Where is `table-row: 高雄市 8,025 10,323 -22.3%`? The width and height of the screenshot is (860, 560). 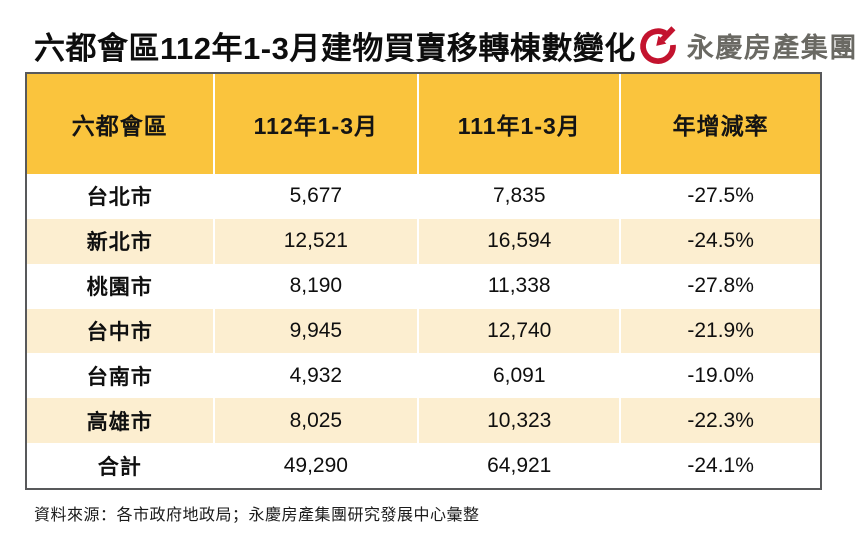
table-row: 高雄市 8,025 10,323 -22.3% is located at coordinates (423, 421).